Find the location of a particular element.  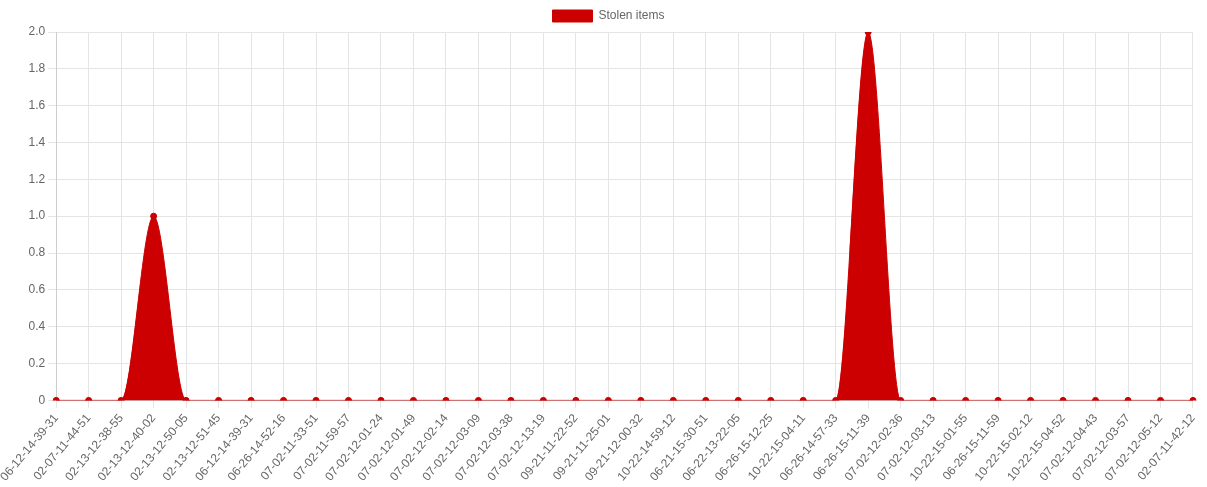

y-tick-label: 1.4 is located at coordinates (37, 141).